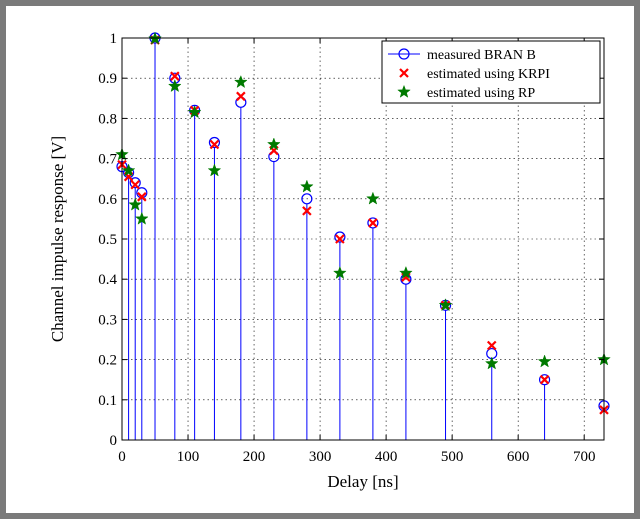 The width and height of the screenshot is (640, 519). I want to click on y-tick-label: 0.6, so click(107, 200).